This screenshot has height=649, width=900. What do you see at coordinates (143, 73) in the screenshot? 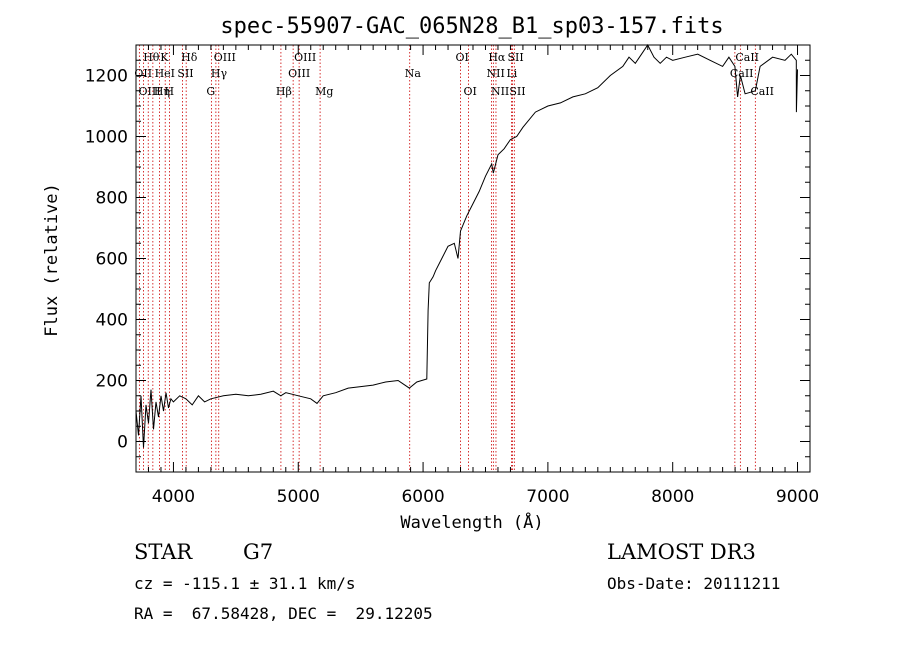
I see `line-label-1: OII` at bounding box center [143, 73].